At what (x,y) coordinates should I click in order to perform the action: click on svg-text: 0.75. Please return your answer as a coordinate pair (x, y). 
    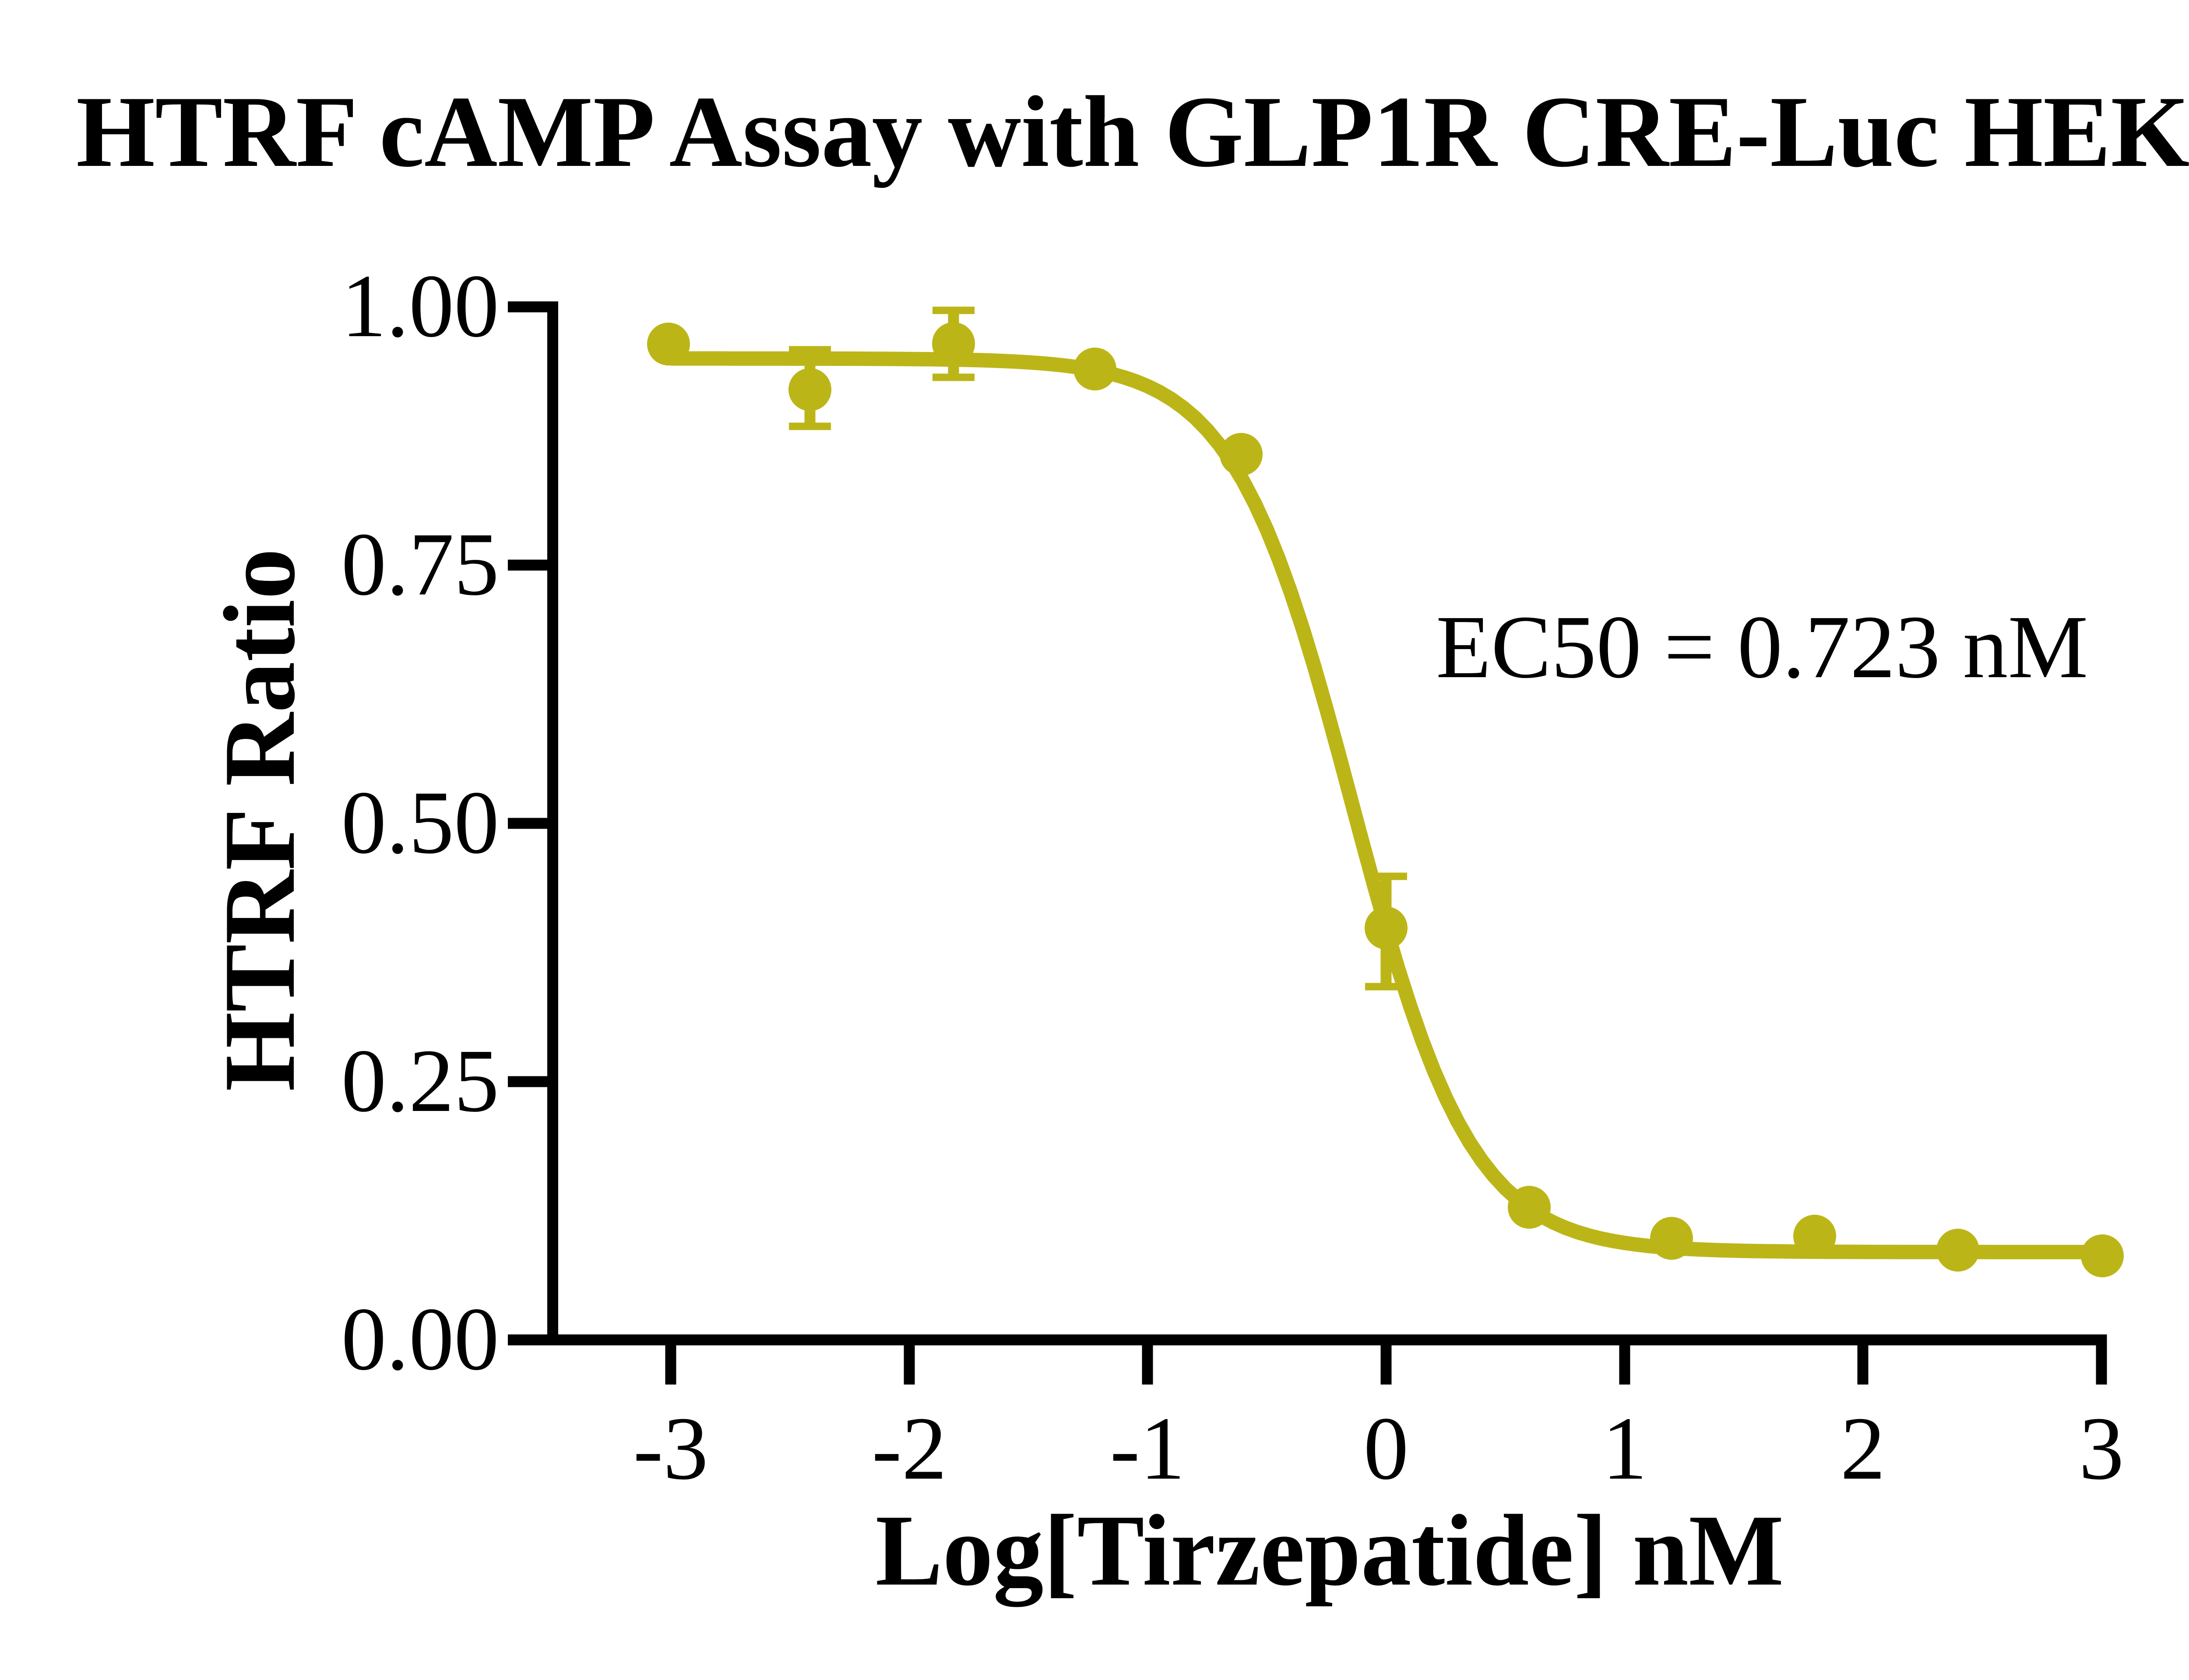
    Looking at the image, I should click on (421, 564).